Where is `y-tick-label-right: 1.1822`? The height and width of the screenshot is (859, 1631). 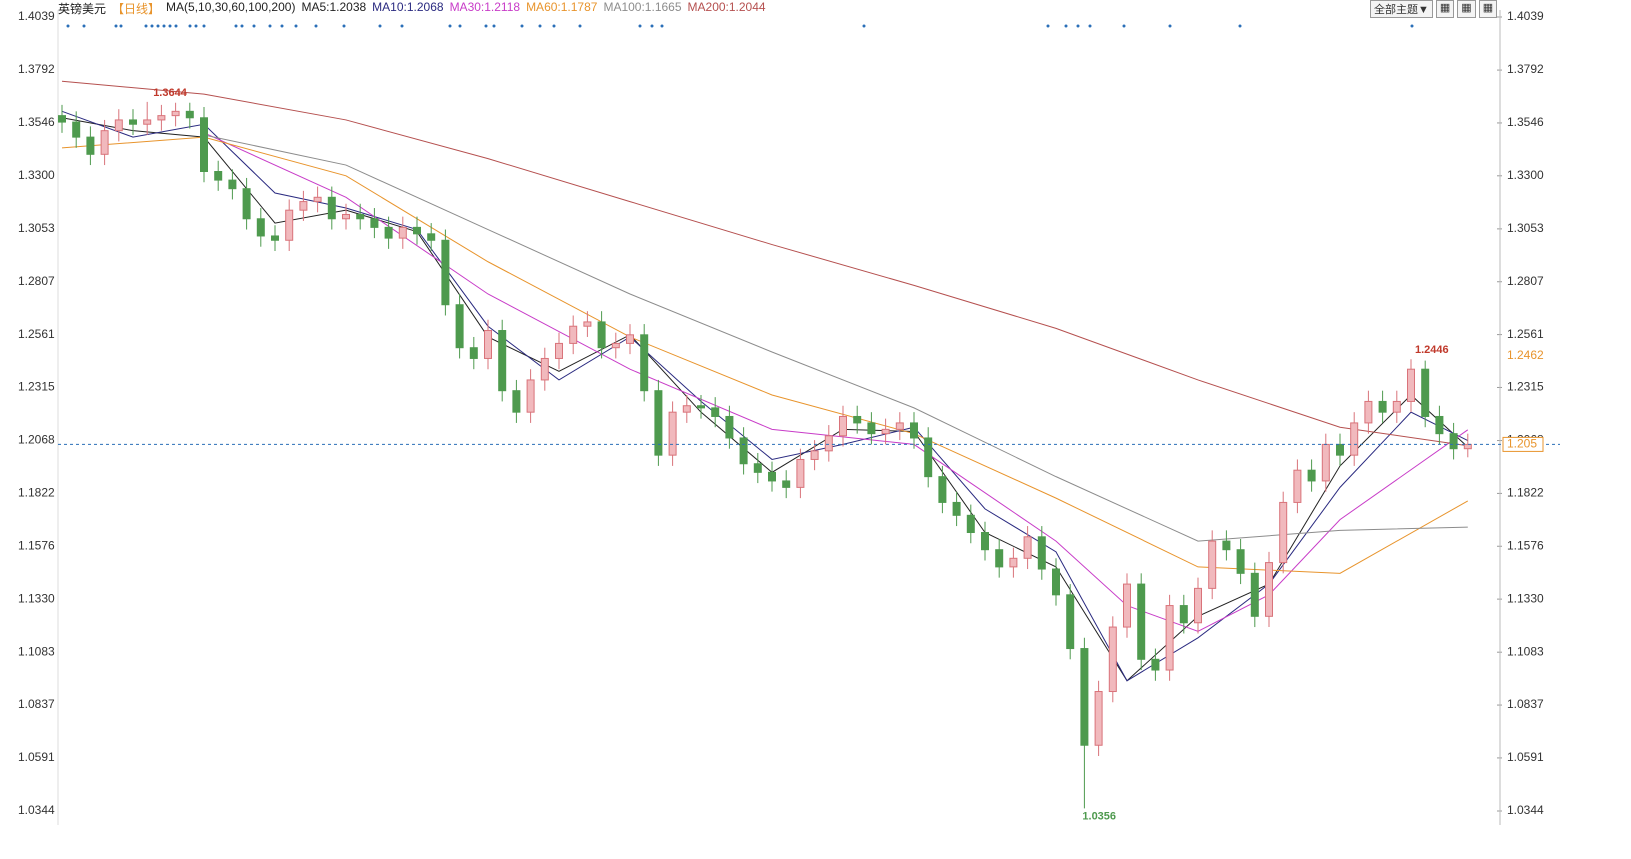 y-tick-label-right: 1.1822 is located at coordinates (1525, 493).